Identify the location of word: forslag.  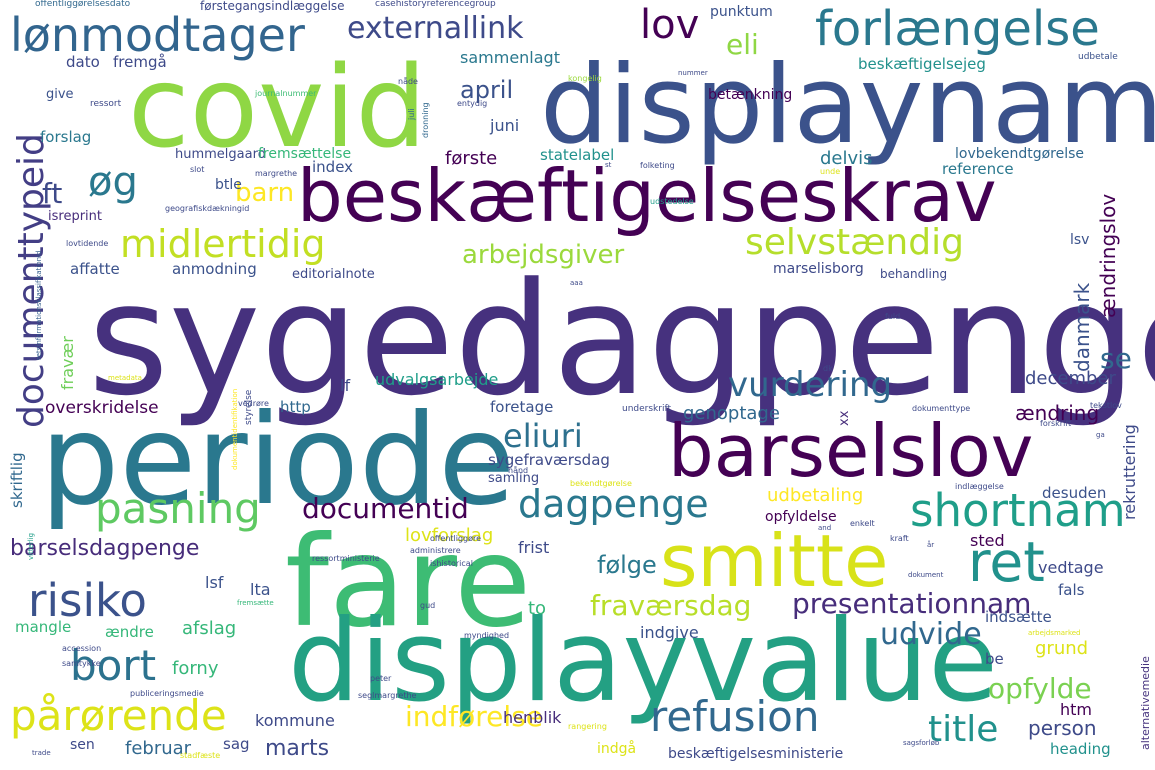
(66, 137).